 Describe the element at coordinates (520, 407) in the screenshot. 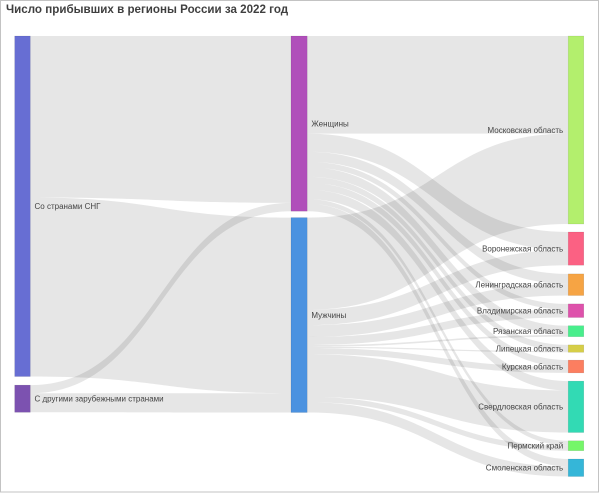

I see `svg-text: Свердловская область` at that location.